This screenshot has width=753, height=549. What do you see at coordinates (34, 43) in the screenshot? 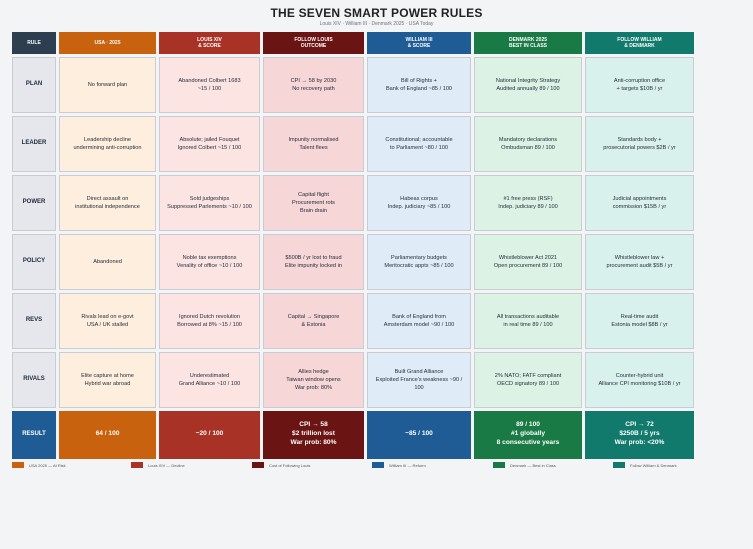
I see `header-rule: RULE` at bounding box center [34, 43].